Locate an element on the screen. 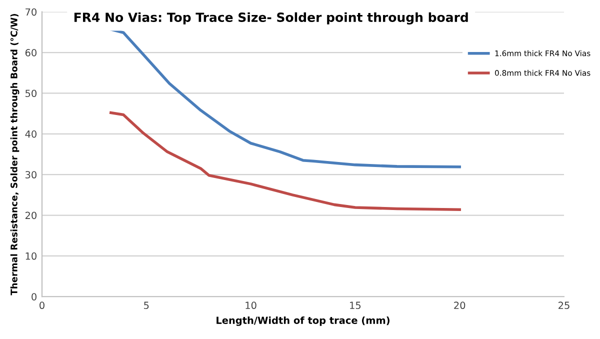  y-tick-label: 0 is located at coordinates (34, 296).